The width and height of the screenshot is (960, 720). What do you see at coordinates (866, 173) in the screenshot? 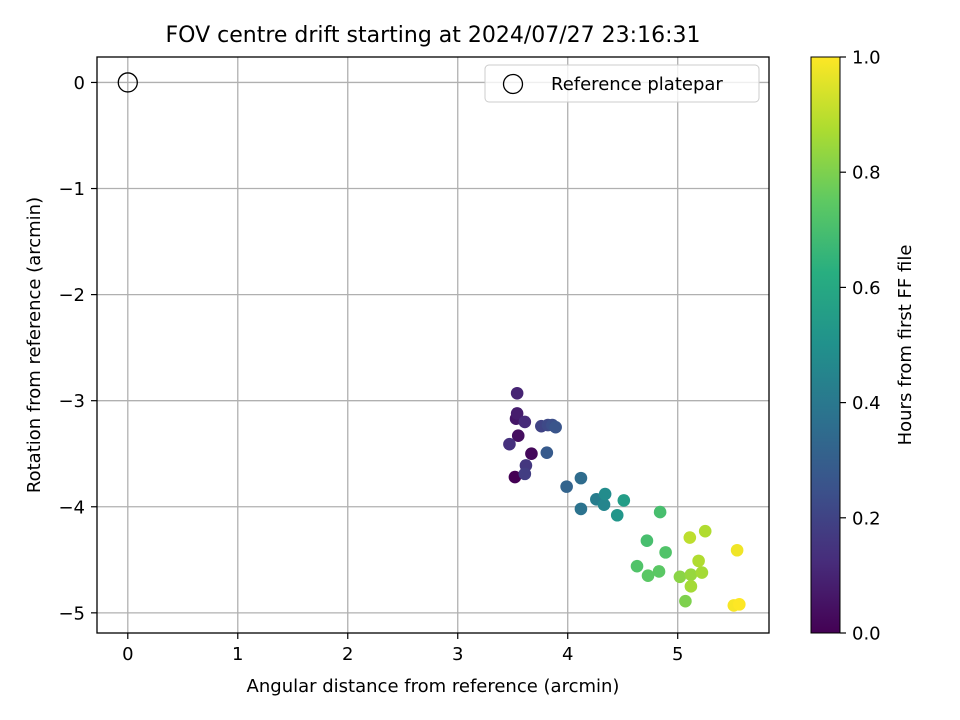
I see `colorbar-tick-label: 0.8` at bounding box center [866, 173].